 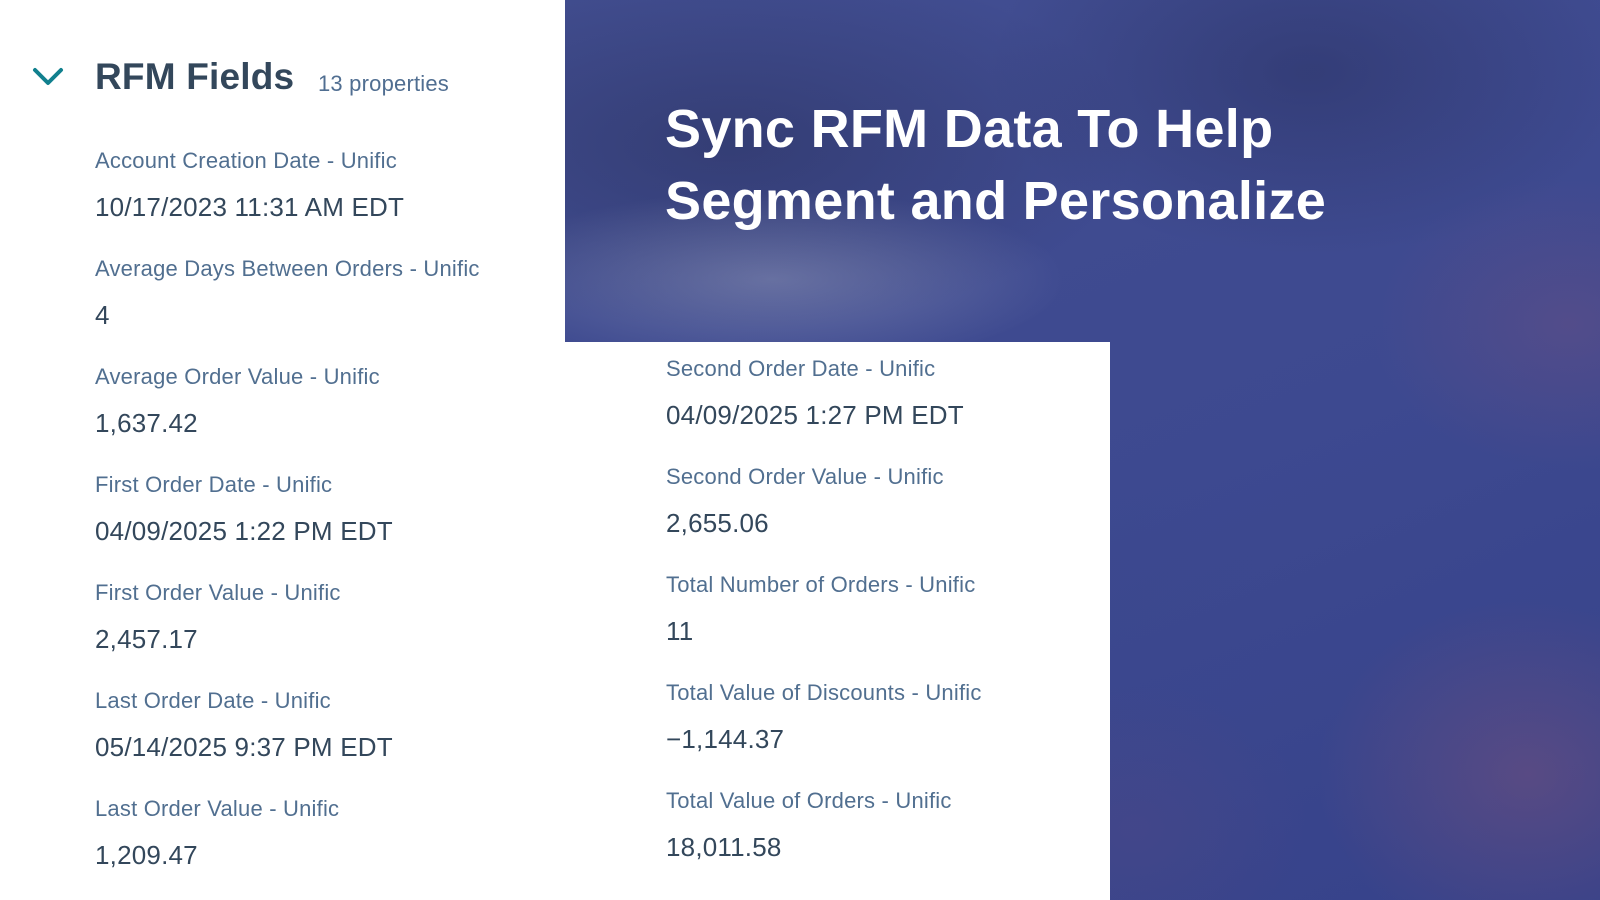 What do you see at coordinates (214, 484) in the screenshot?
I see `property-label: First Order Date - Unific` at bounding box center [214, 484].